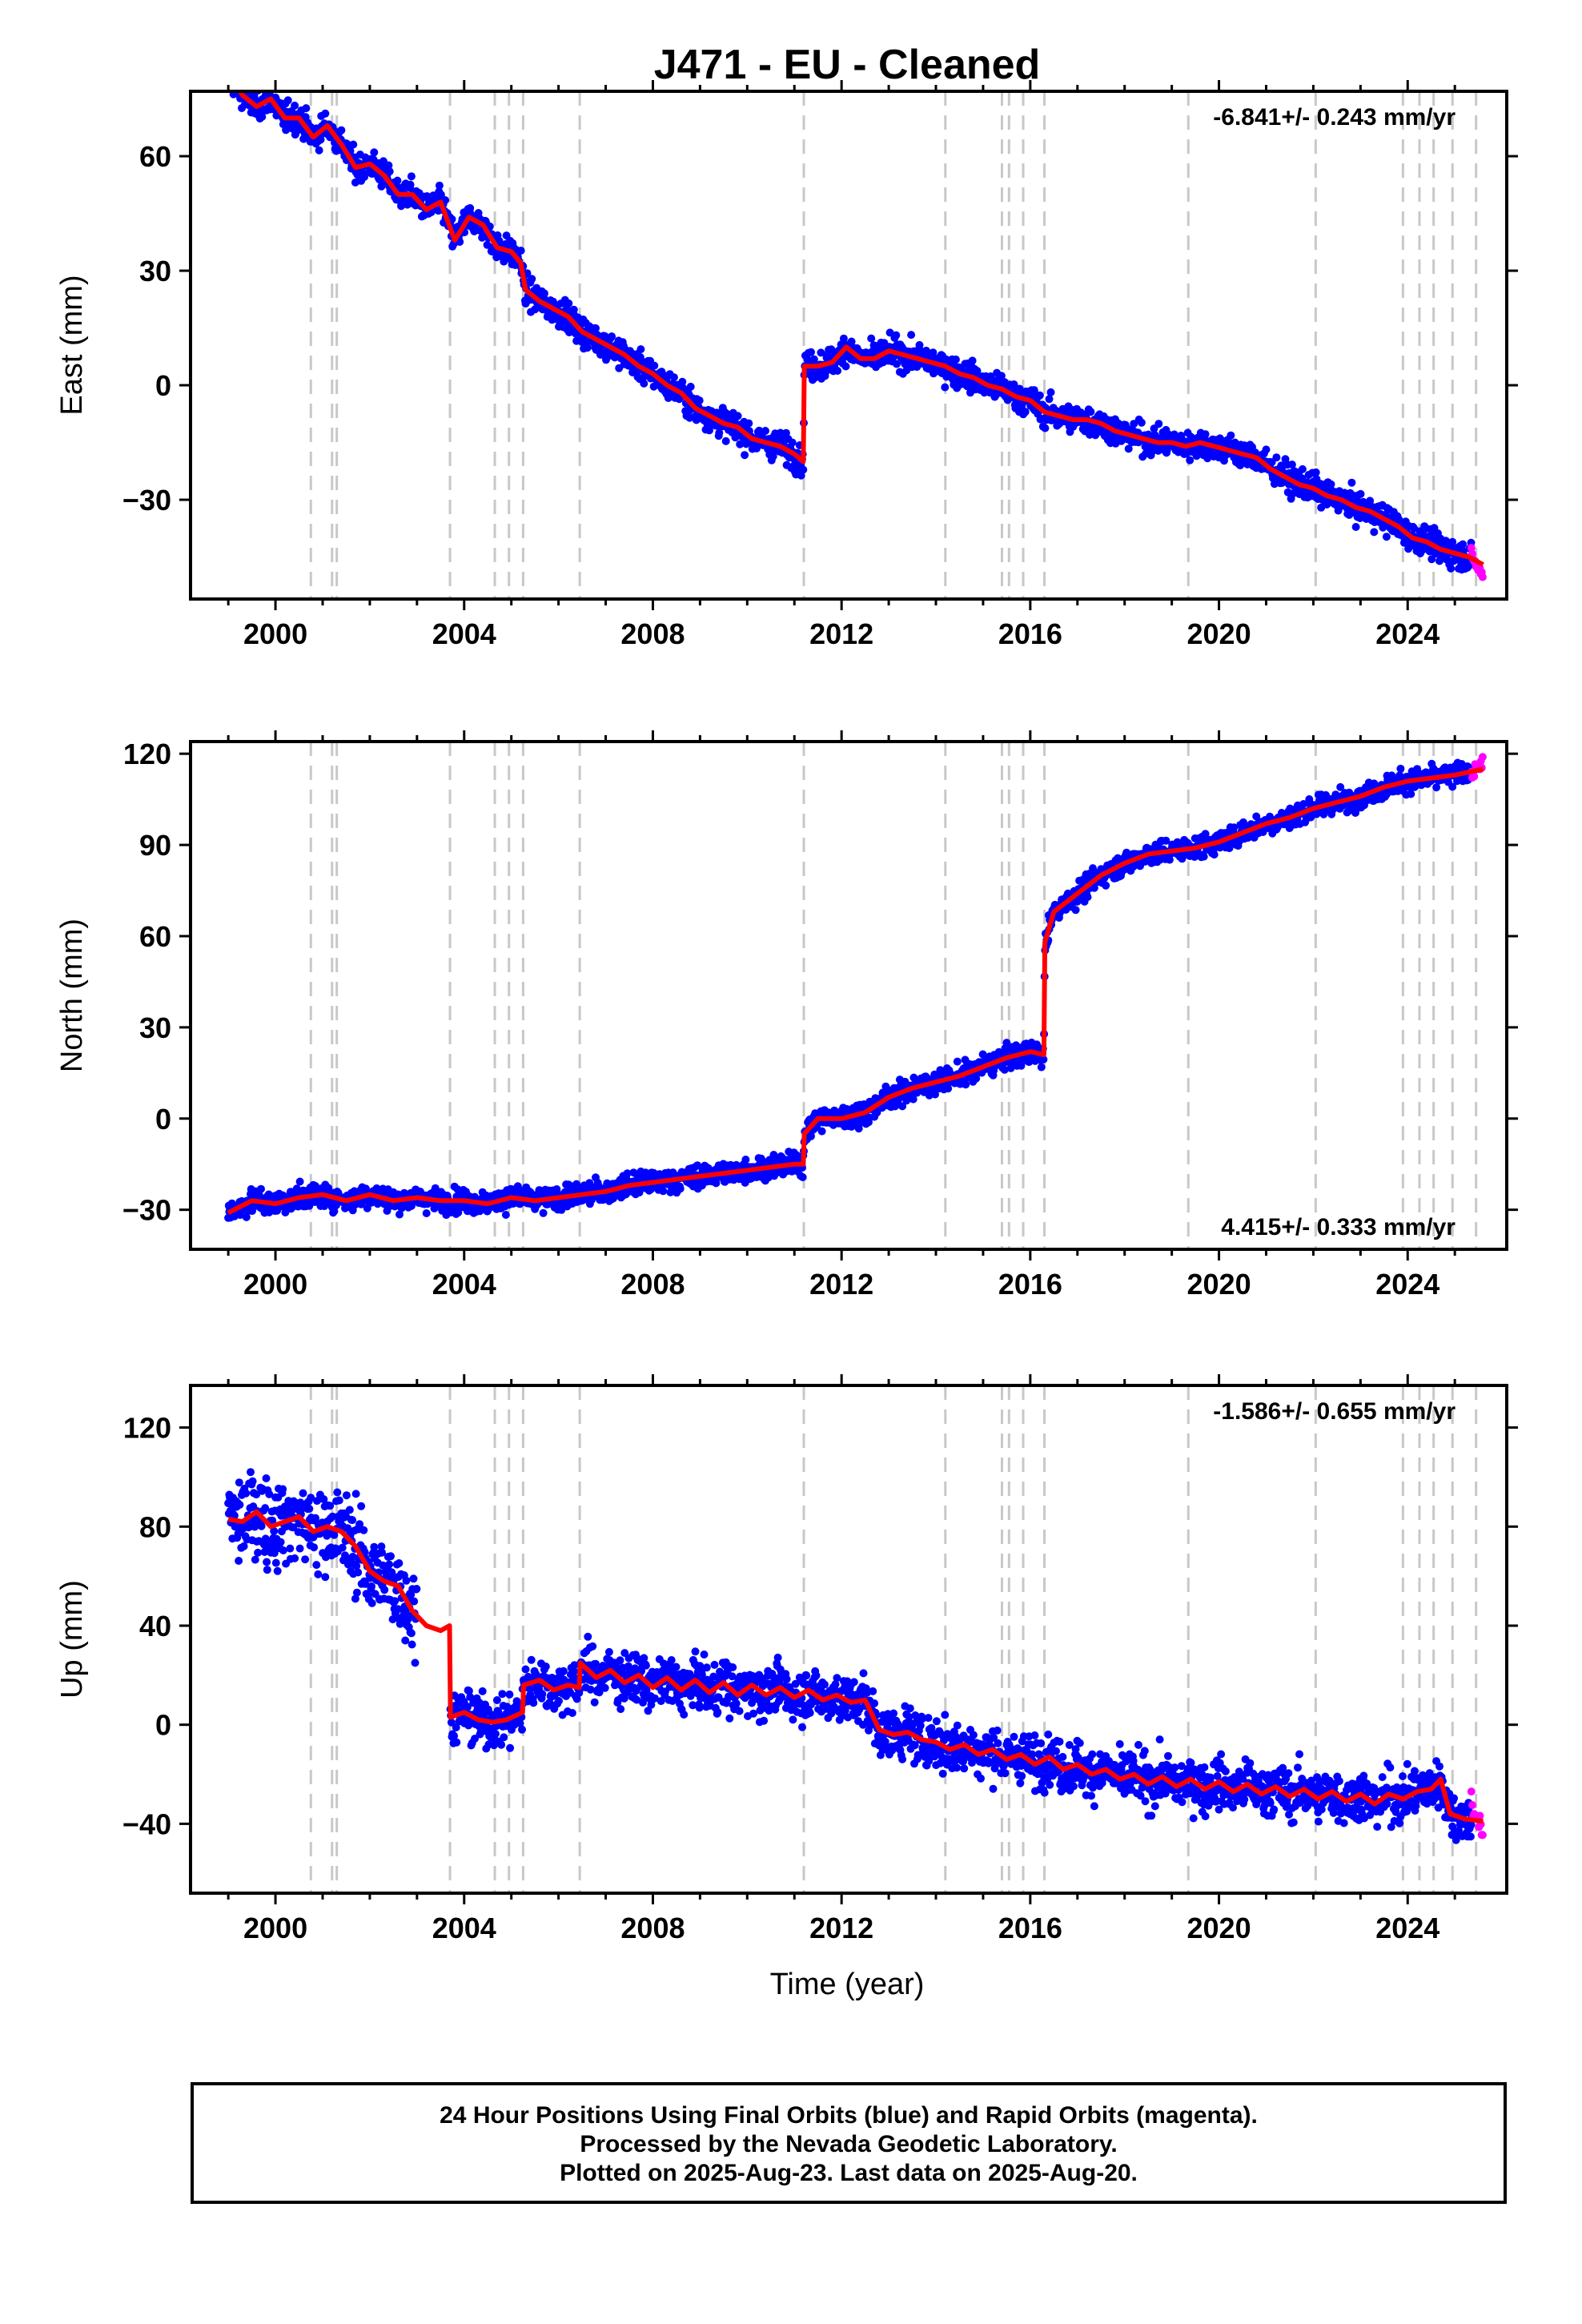  What do you see at coordinates (1219, 633) in the screenshot?
I see `x-tick-label: 2020` at bounding box center [1219, 633].